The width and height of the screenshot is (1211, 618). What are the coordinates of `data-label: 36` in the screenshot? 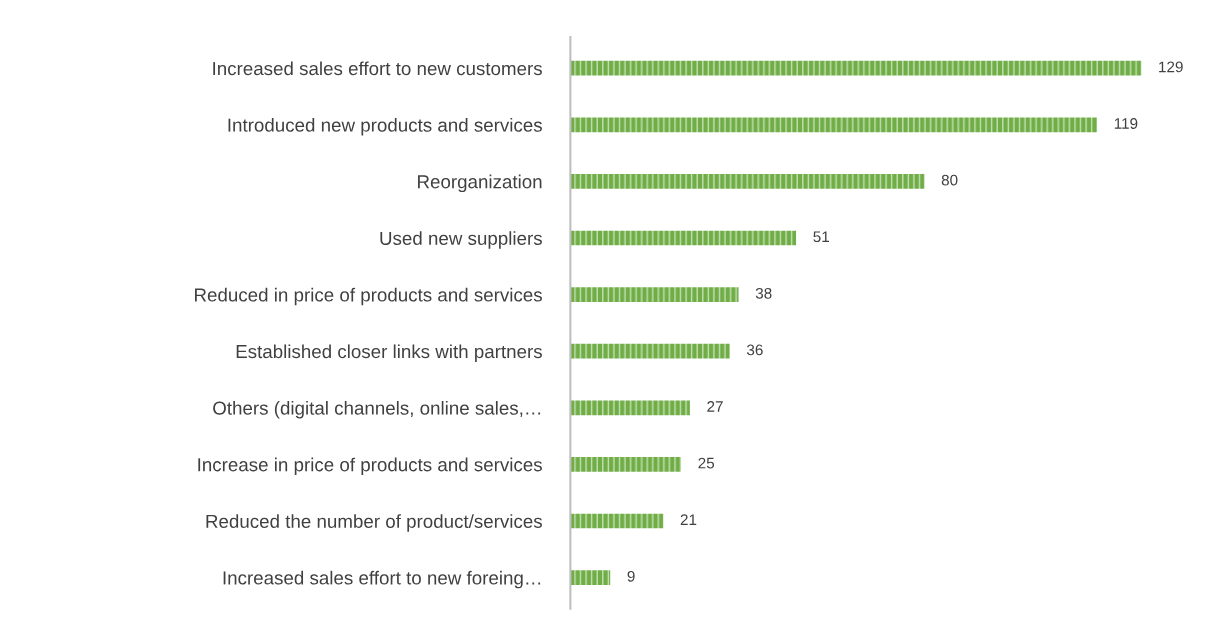 It's located at (754, 350).